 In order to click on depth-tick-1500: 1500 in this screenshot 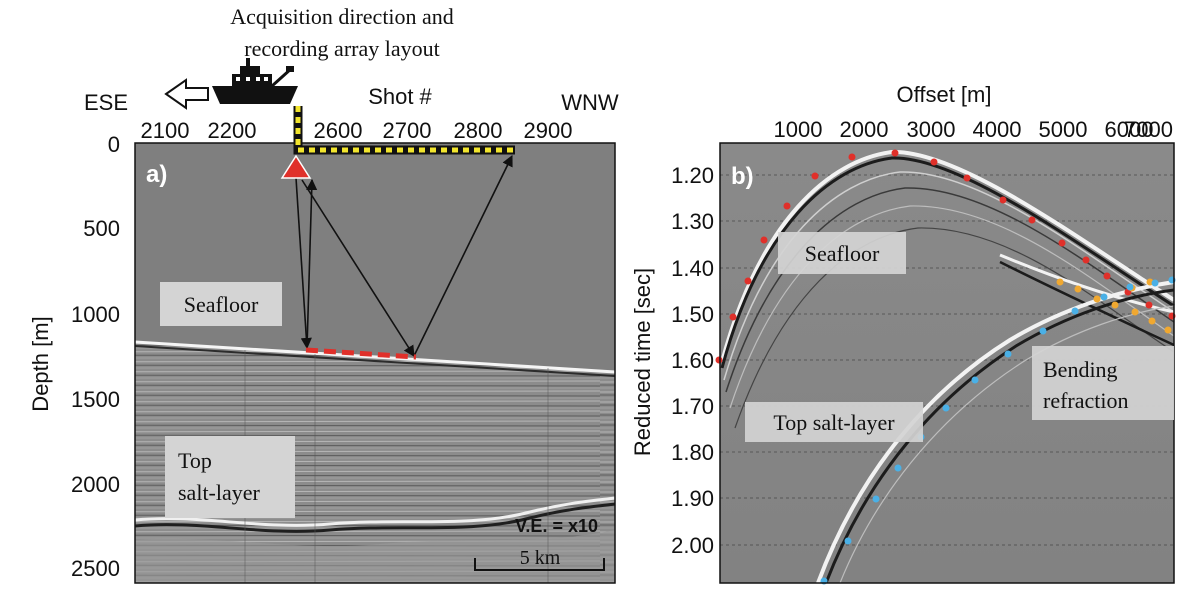, I will do `click(95, 399)`.